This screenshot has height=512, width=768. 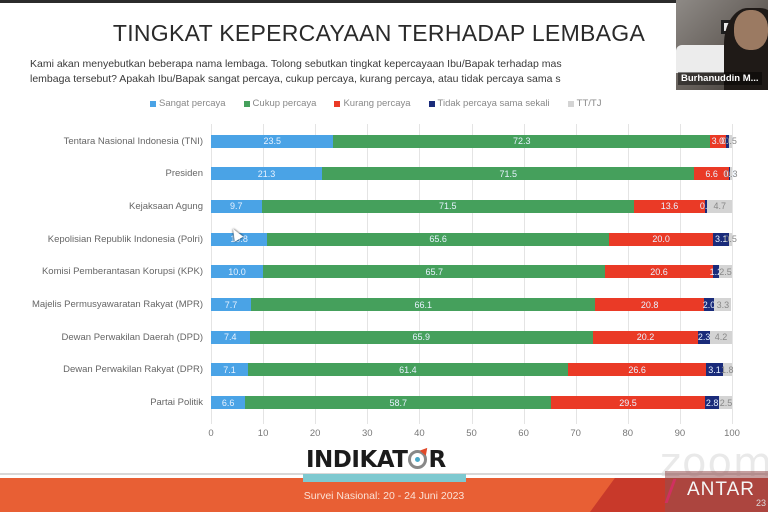 I want to click on data-label: 2.3, so click(x=704, y=337).